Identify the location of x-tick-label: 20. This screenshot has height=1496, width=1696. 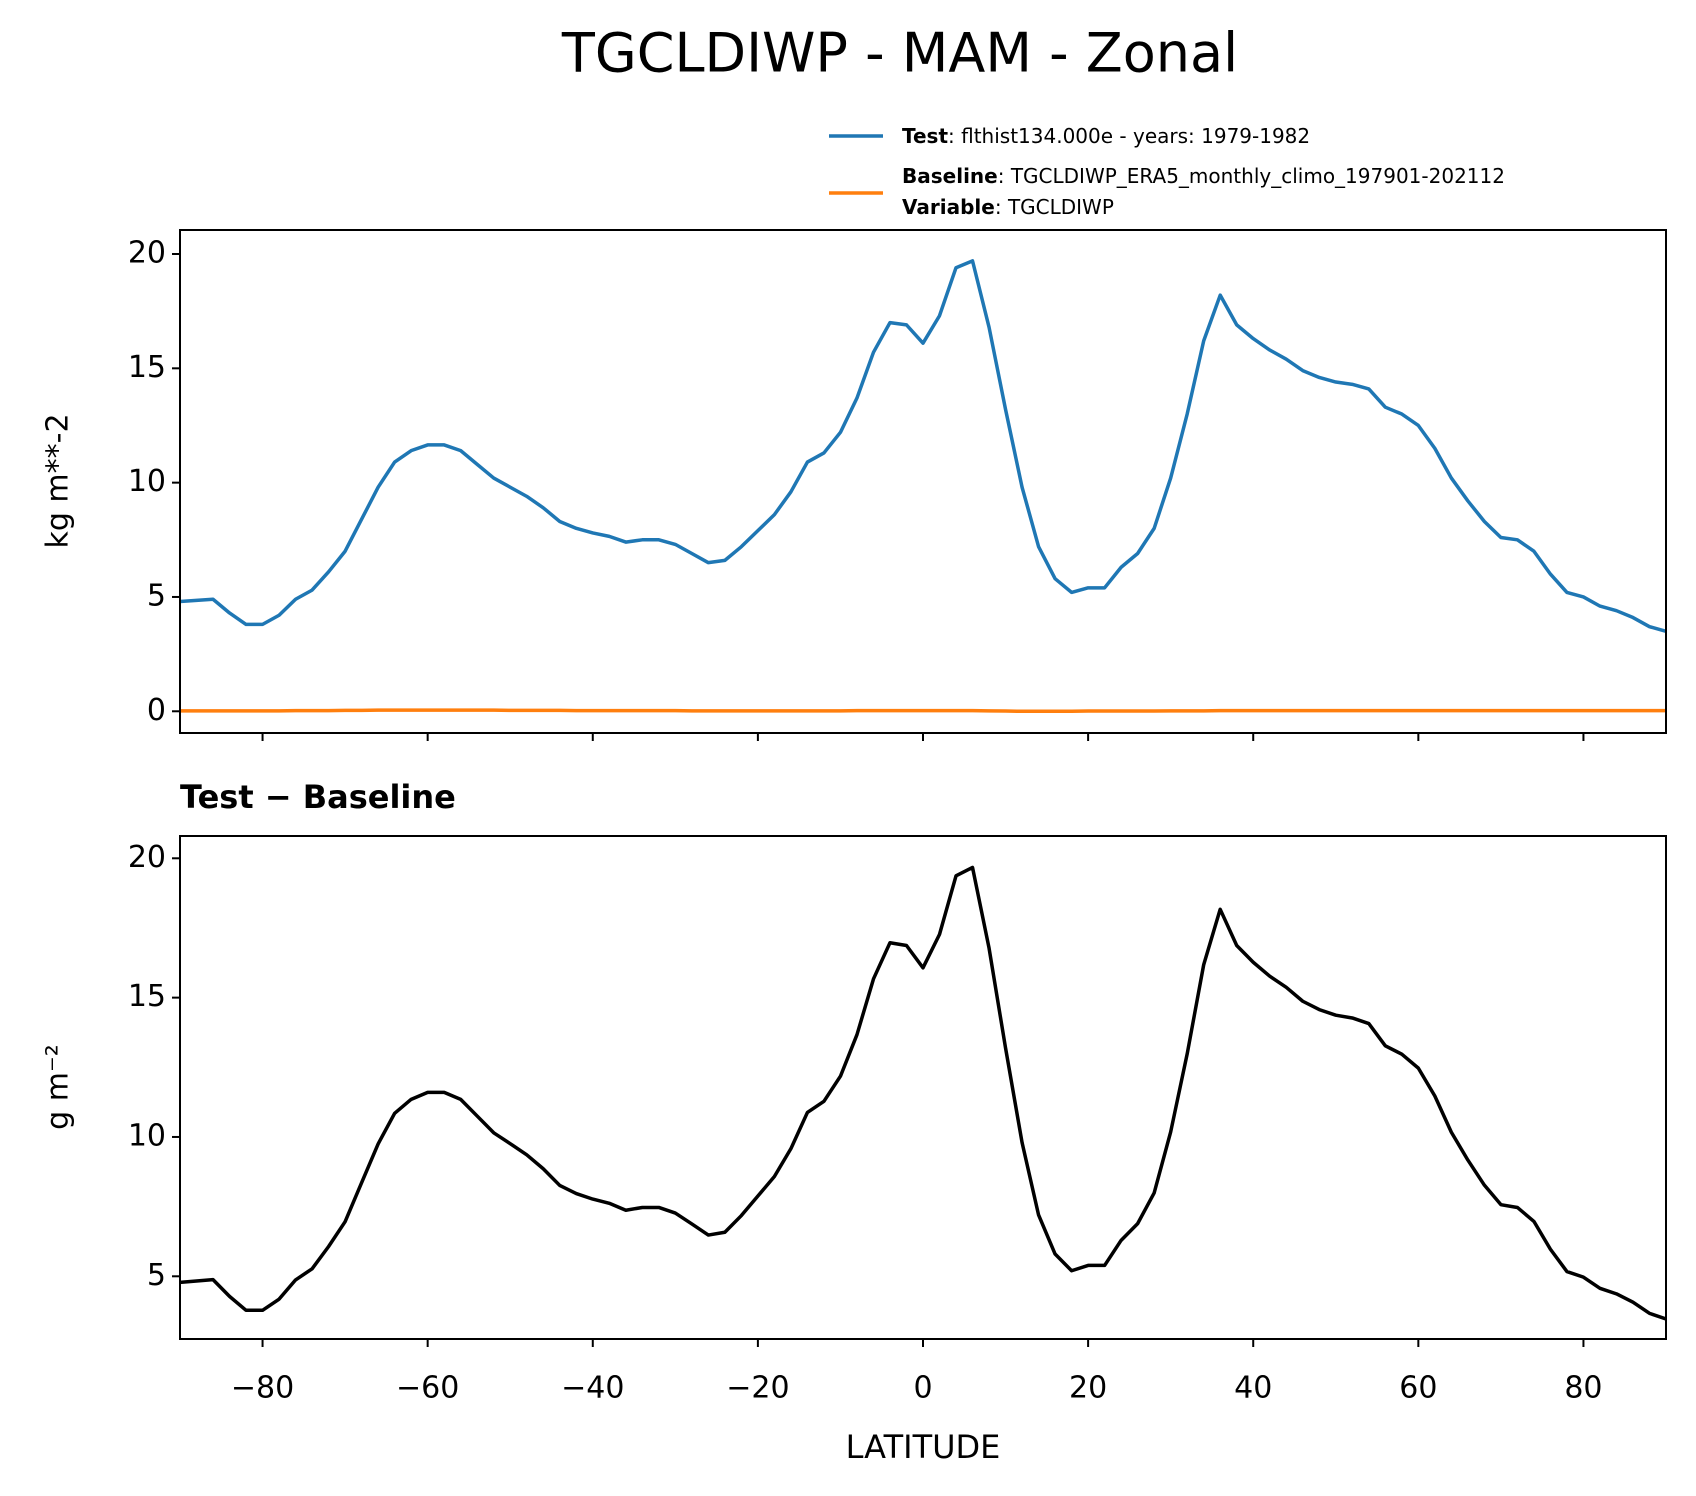
(1088, 1388).